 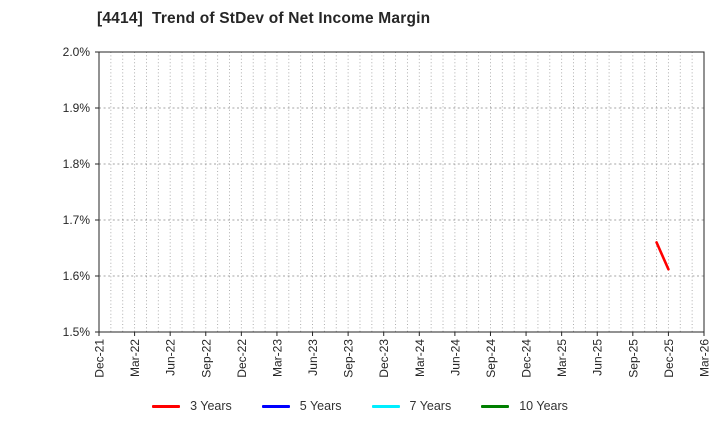 I want to click on x-tick-label: Jun-24, so click(x=455, y=357).